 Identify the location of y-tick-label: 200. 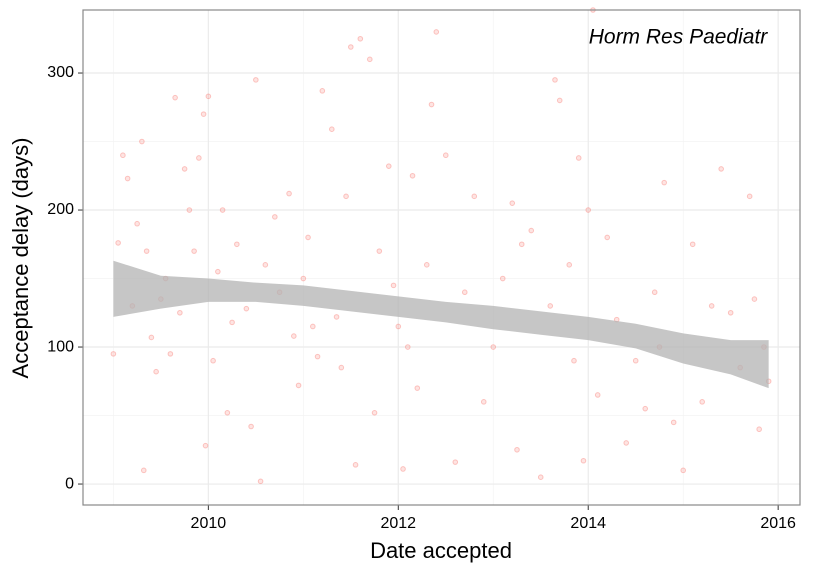
(60, 209).